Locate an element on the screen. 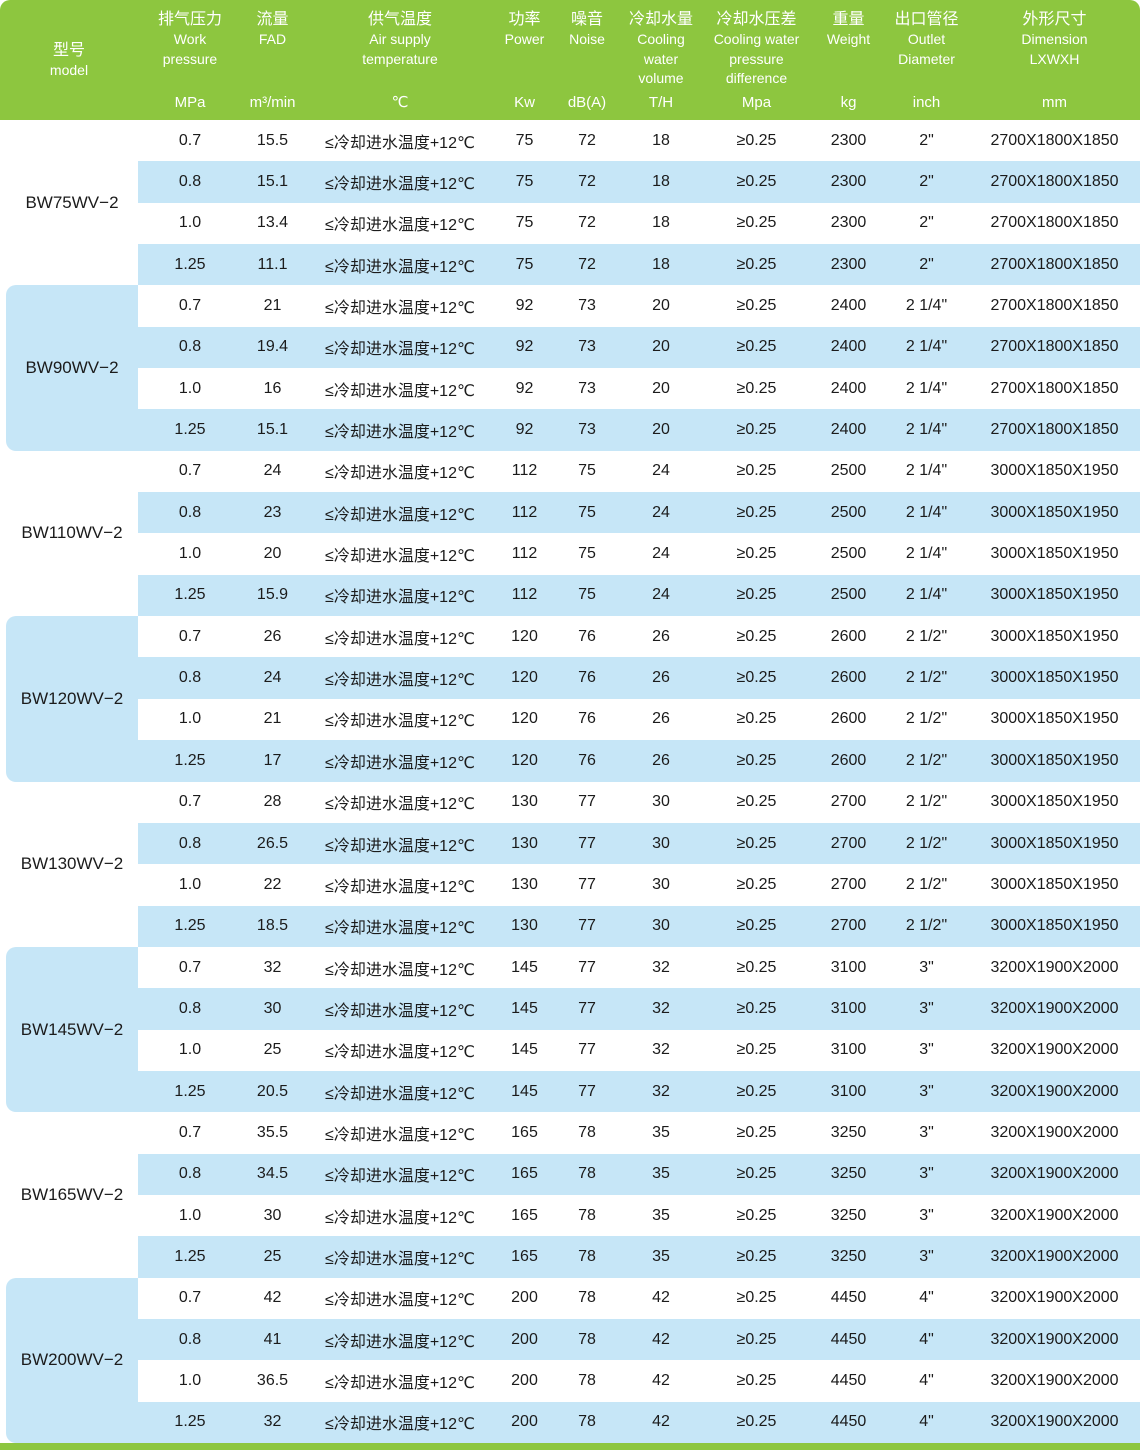 The height and width of the screenshot is (1451, 1140). cell-cooling_water: 35 is located at coordinates (661, 1174).